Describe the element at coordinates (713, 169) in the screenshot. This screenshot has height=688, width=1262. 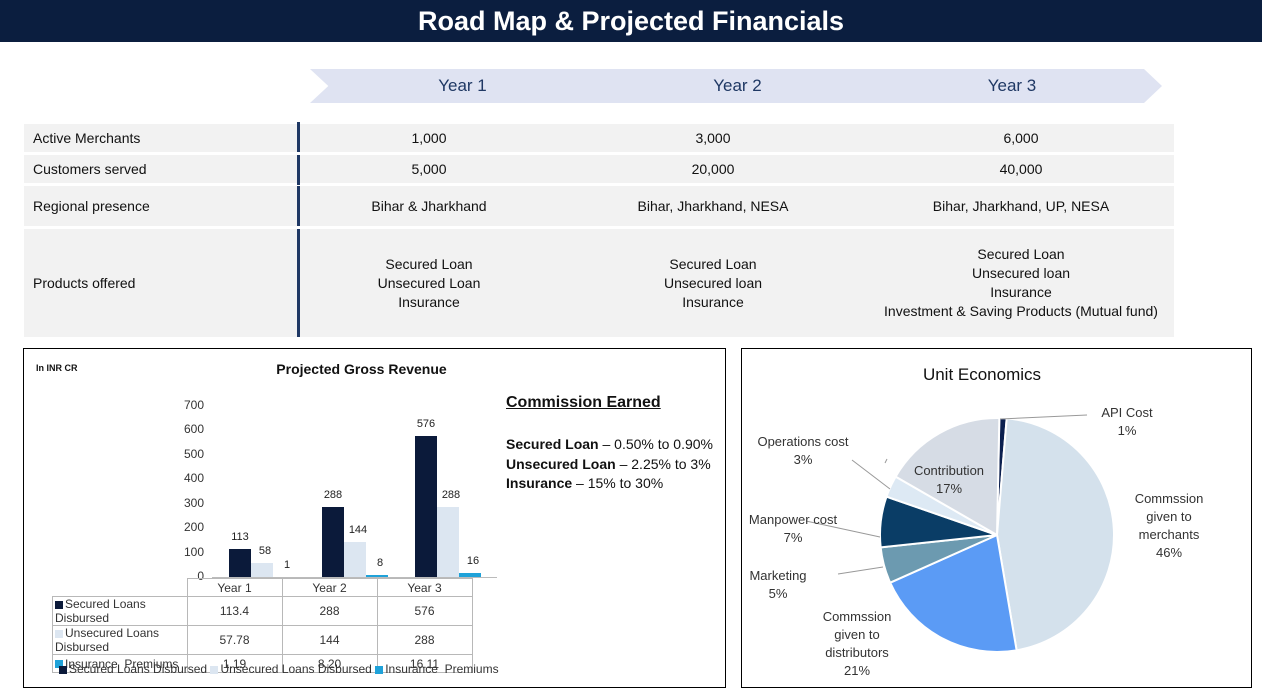
I see `cell-y2: 20,000` at that location.